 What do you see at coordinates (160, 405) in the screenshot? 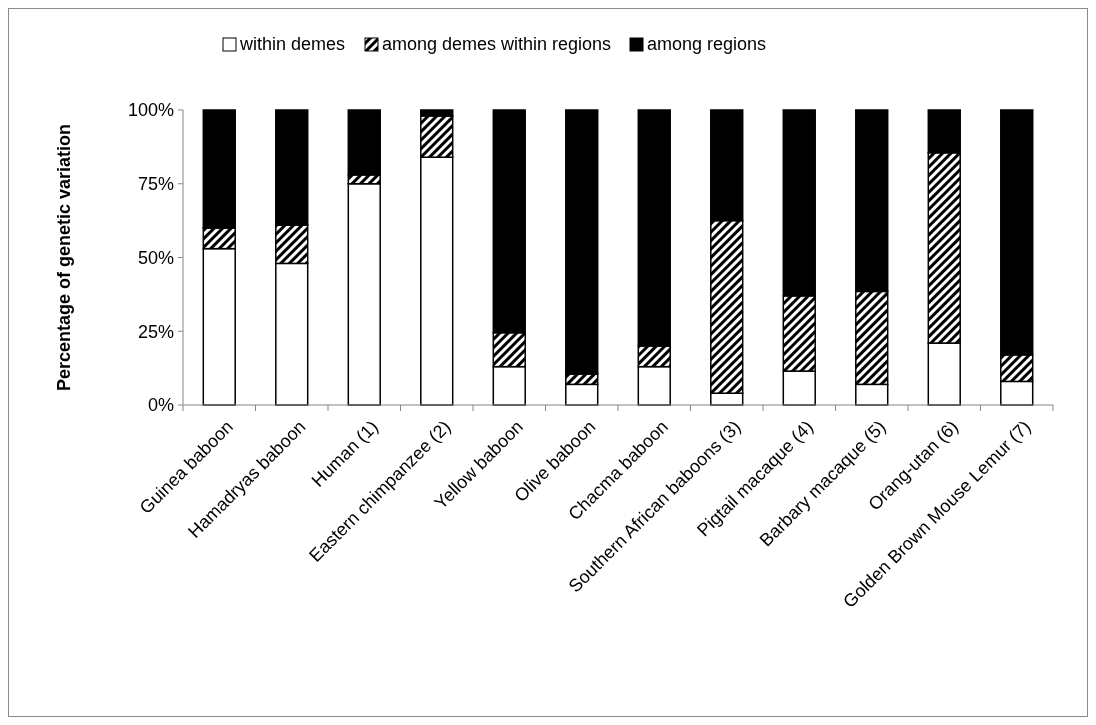
I see `y-tick-label: 0%` at bounding box center [160, 405].